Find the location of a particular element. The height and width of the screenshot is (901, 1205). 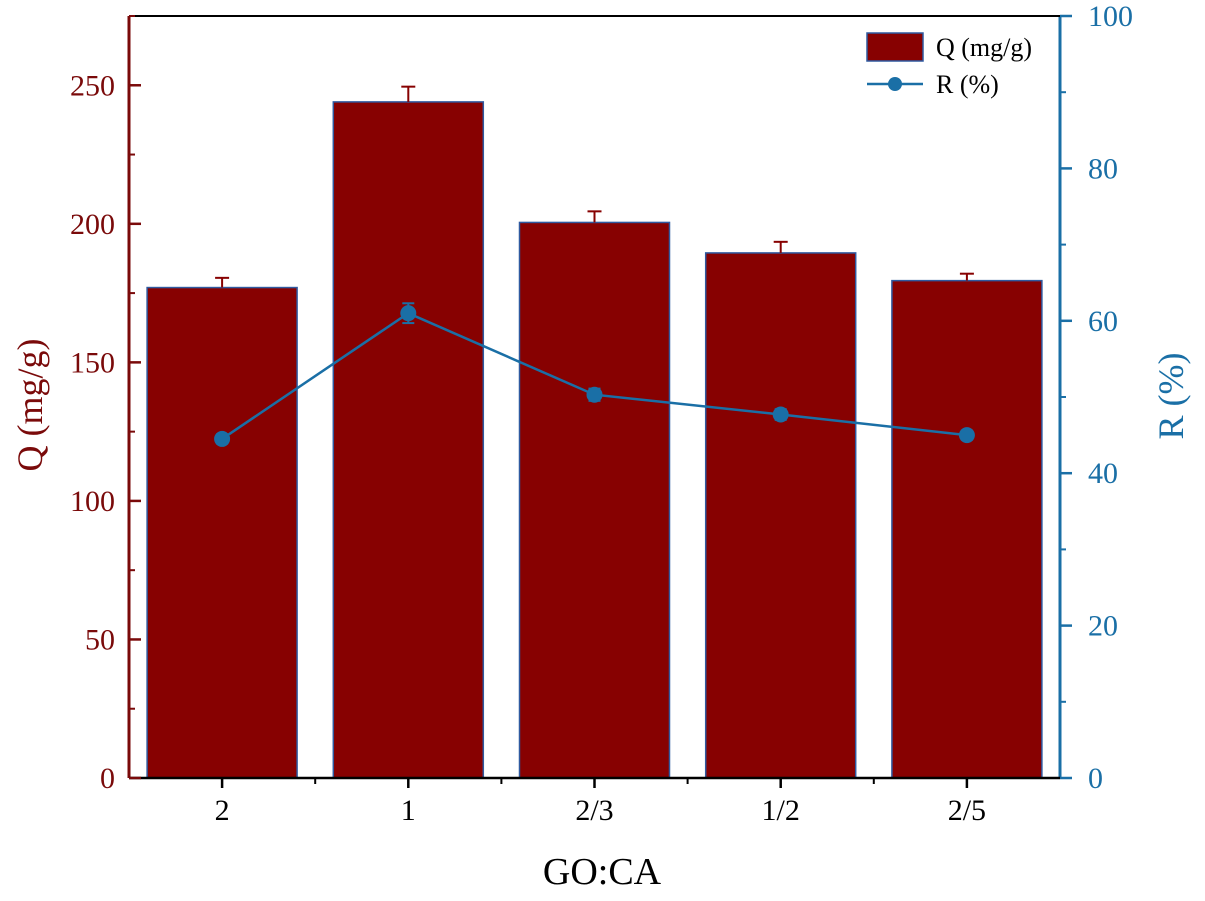

y-left-tick-label-200: 200 is located at coordinates (92, 224).